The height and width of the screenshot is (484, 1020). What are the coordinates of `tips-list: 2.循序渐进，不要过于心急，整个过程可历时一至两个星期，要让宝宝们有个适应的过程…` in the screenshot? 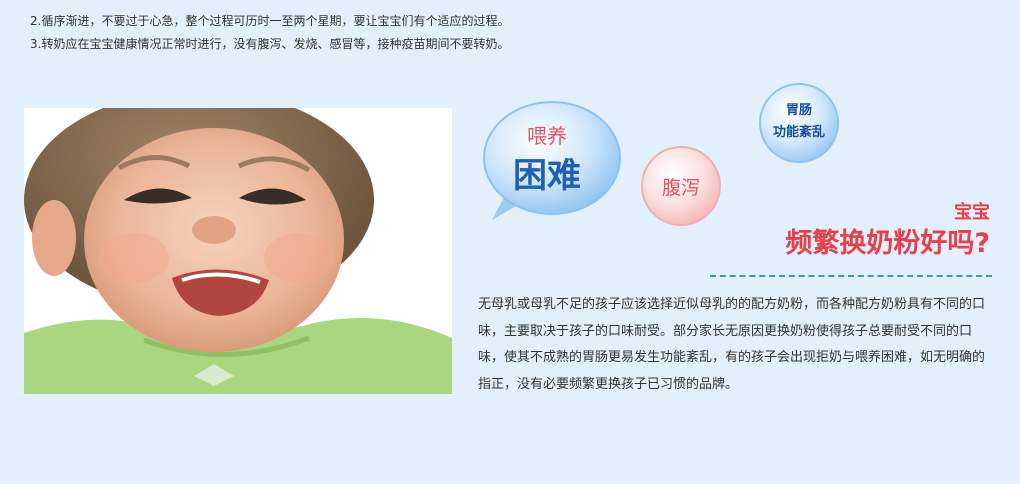 It's located at (269, 33).